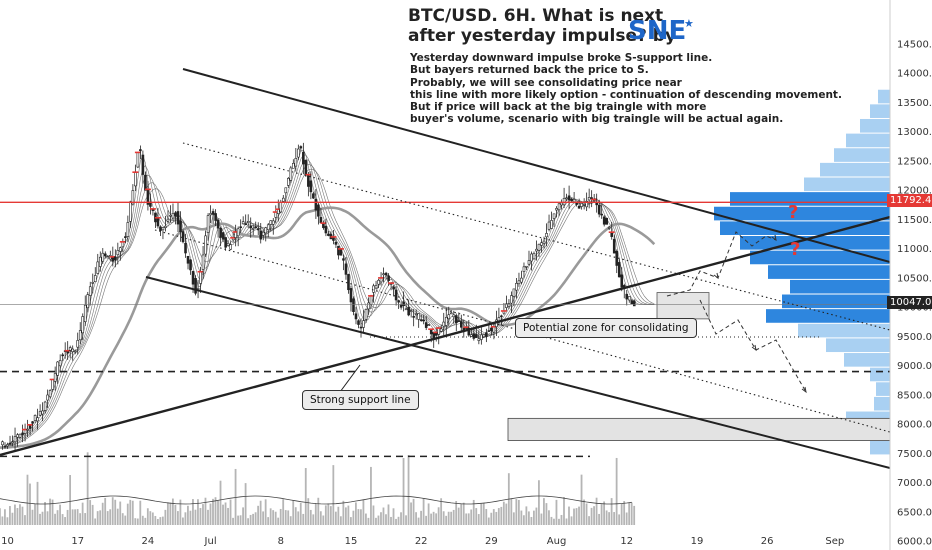 The height and width of the screenshot is (550, 932). Describe the element at coordinates (914, 278) in the screenshot. I see `price-tick-label: 10500.0` at that location.